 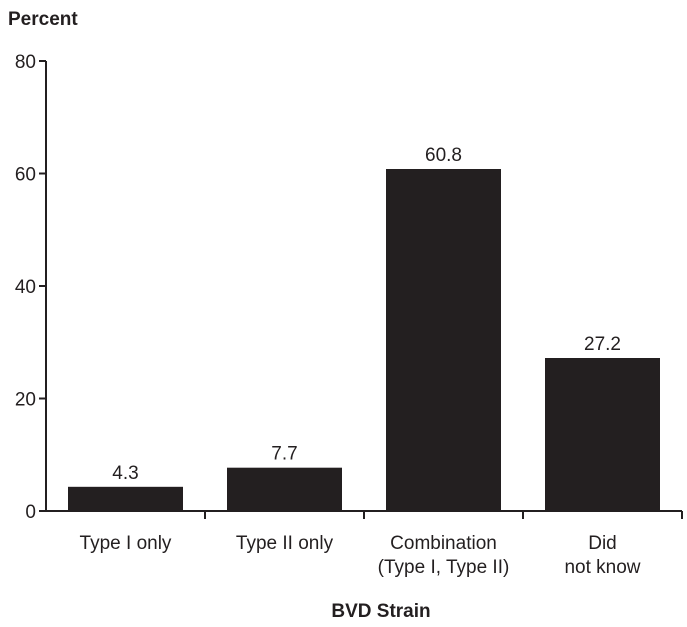 I want to click on bar-value-label: 27.2, so click(x=602, y=344).